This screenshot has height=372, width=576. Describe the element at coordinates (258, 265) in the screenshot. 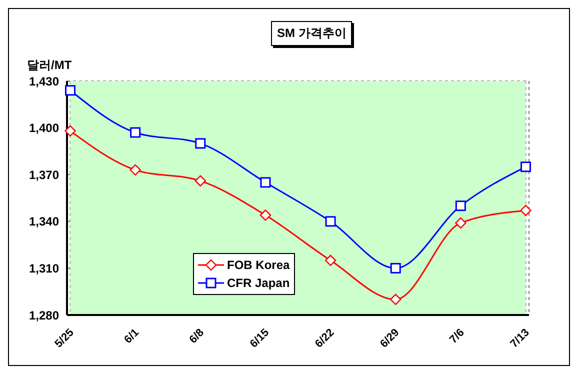

I see `legend-label: FOB Korea` at that location.